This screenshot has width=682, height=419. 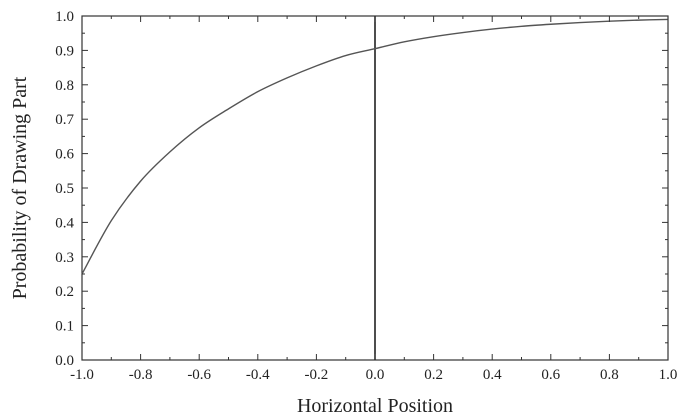 I want to click on x-tick-label: 0.4, so click(x=492, y=375).